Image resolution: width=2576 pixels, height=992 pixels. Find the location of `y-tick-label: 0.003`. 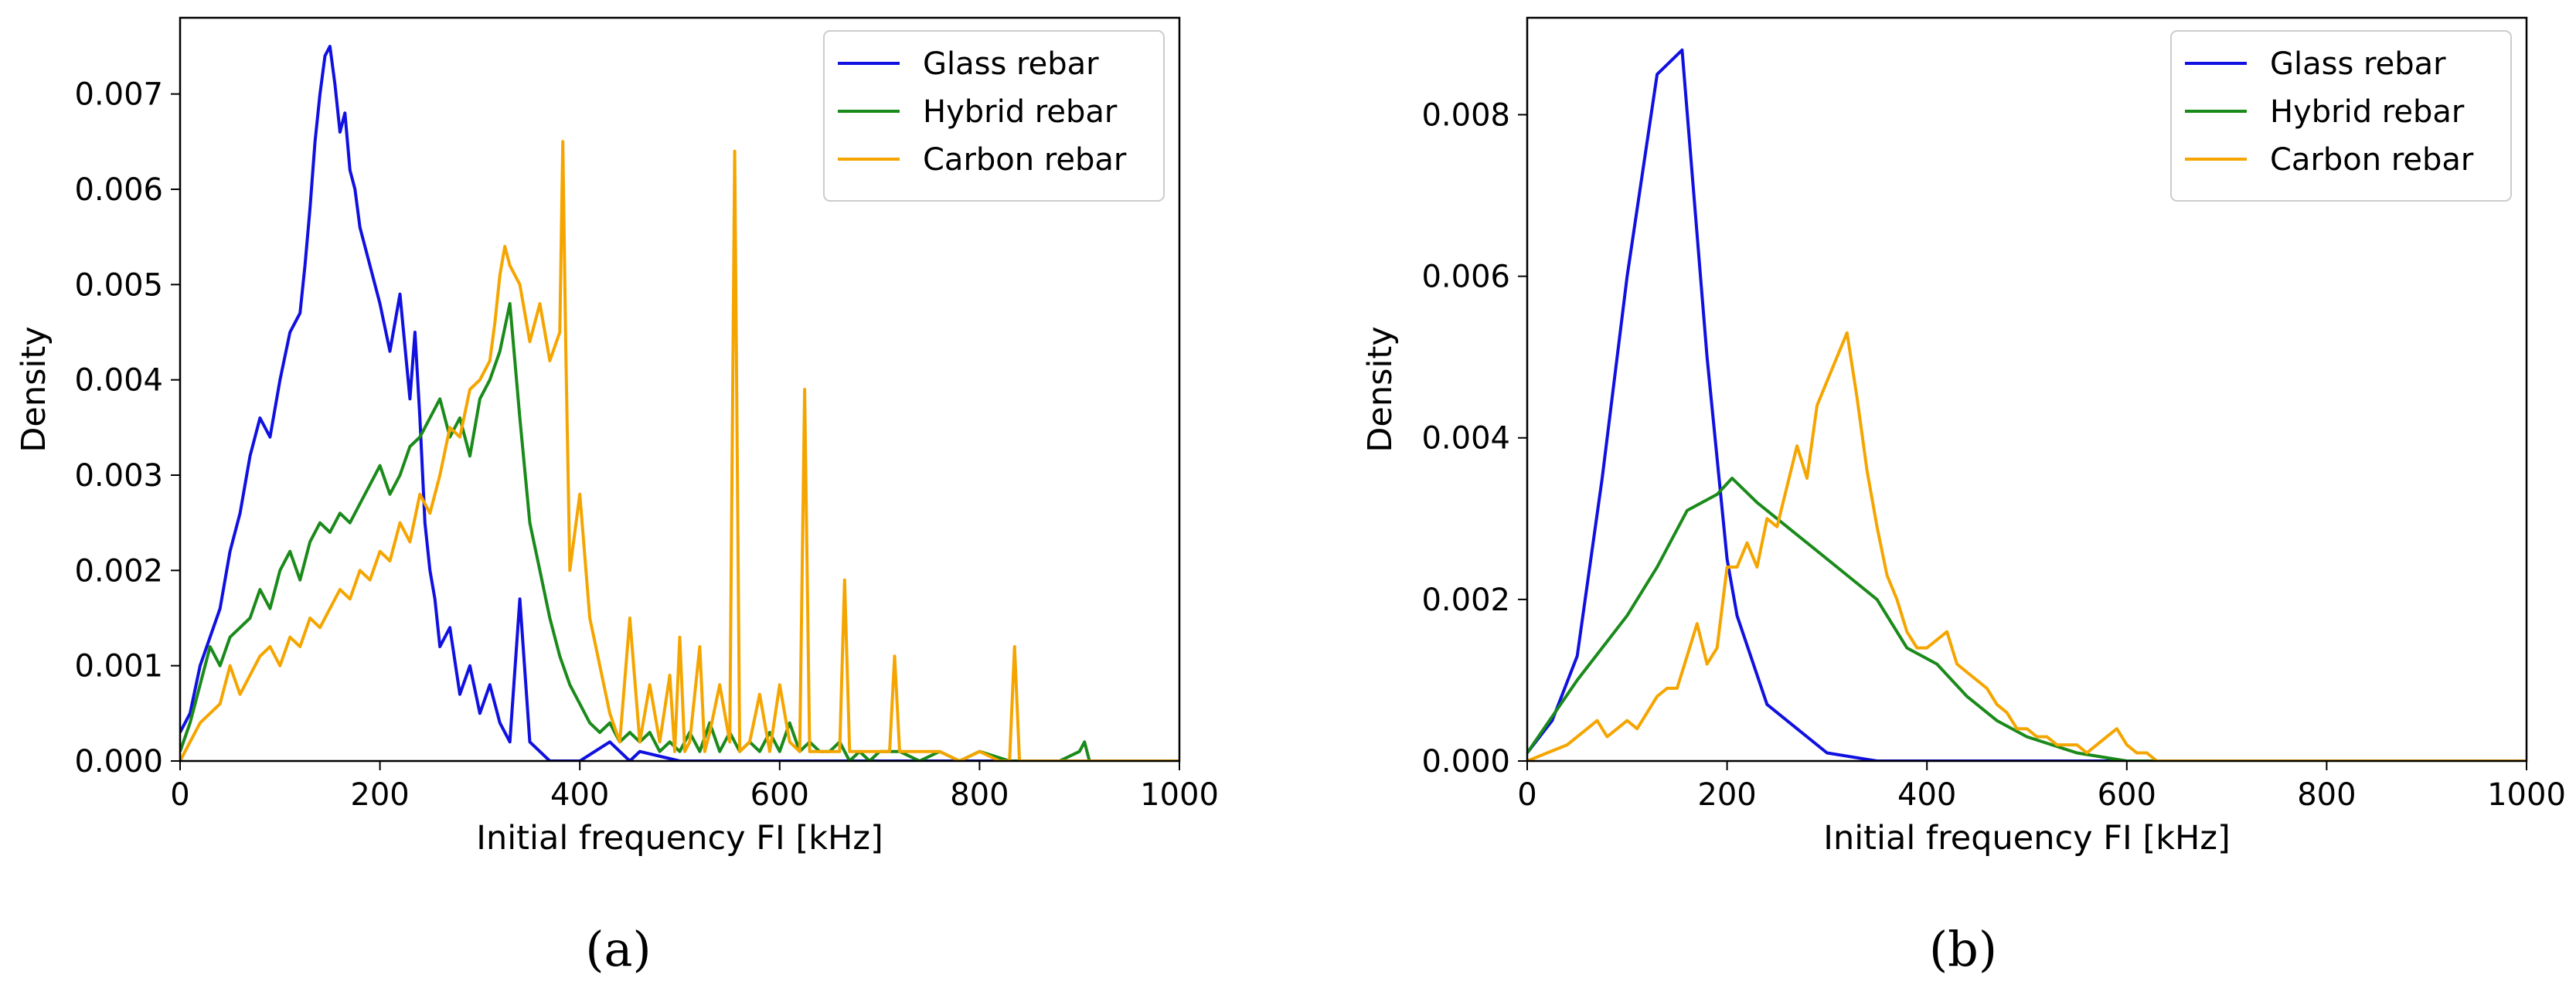

y-tick-label: 0.003 is located at coordinates (118, 476).